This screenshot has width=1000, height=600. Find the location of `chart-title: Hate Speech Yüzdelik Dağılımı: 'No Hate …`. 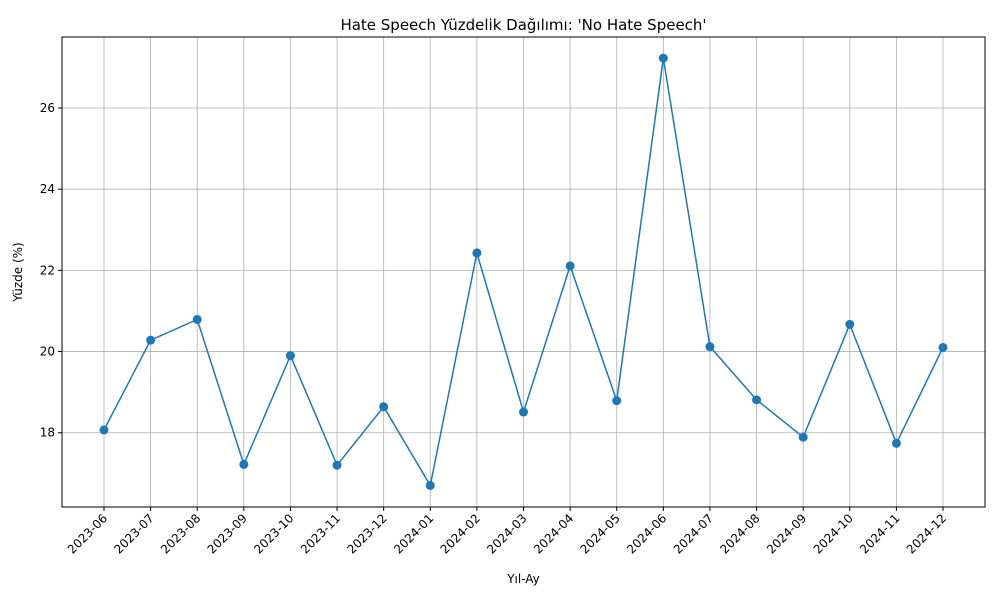

chart-title: Hate Speech Yüzdelik Dağılımı: 'No Hate … is located at coordinates (523, 25).